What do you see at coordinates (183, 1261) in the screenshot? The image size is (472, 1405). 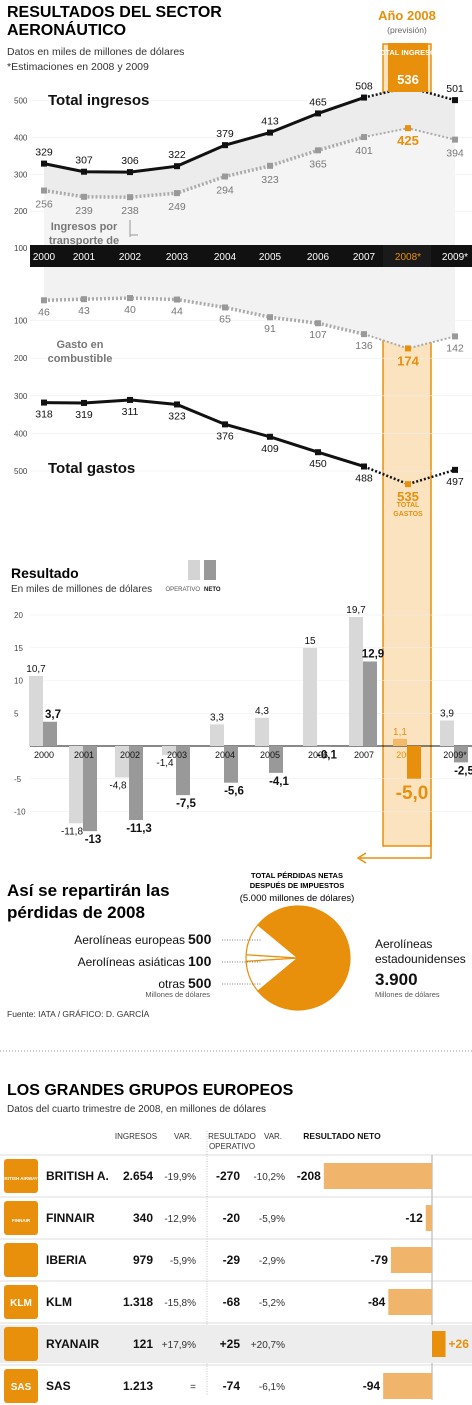 I see `company-var1: -5,9%` at bounding box center [183, 1261].